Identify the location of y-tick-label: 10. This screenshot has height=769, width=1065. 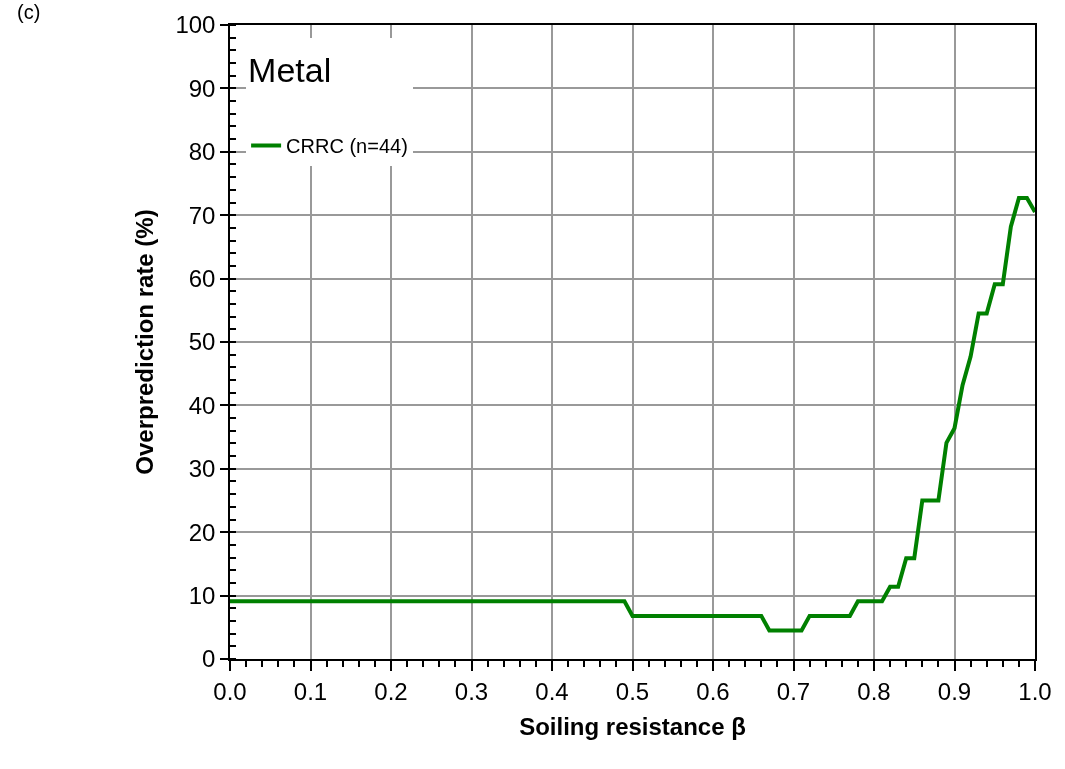
(202, 595).